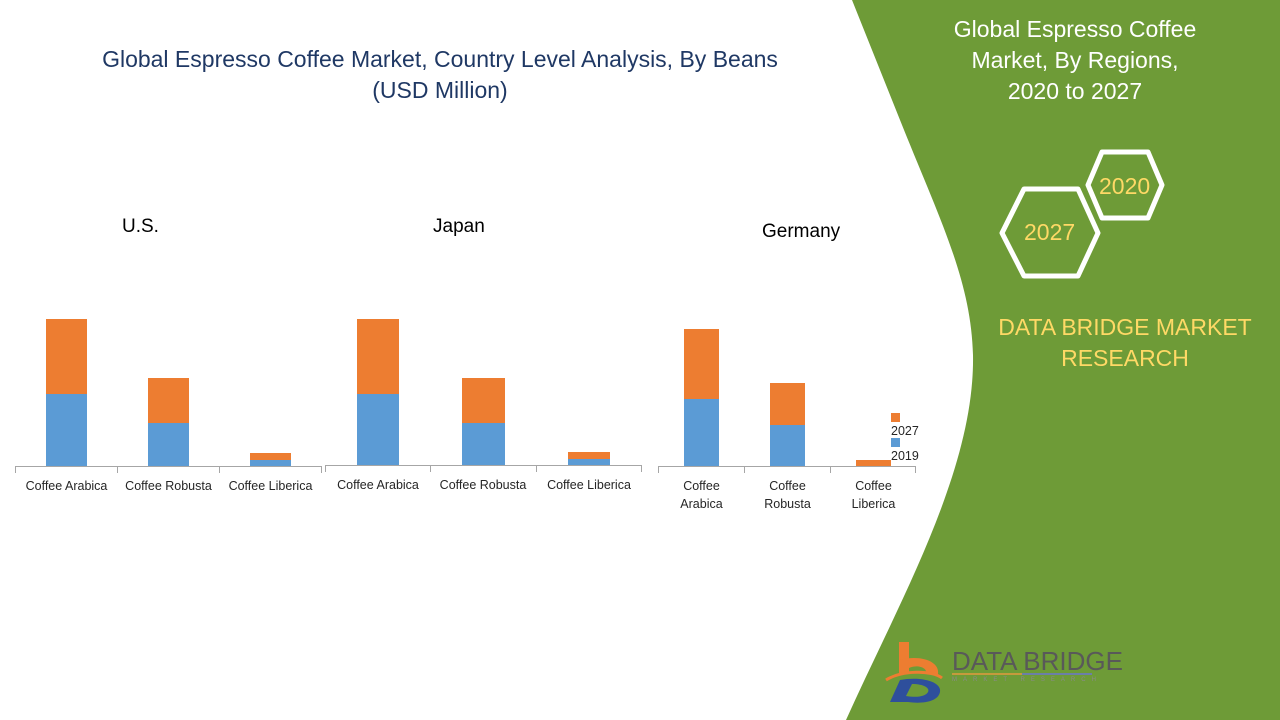 The image size is (1280, 720). Describe the element at coordinates (1037, 661) in the screenshot. I see `logo-text: DATA BRIDGE` at that location.